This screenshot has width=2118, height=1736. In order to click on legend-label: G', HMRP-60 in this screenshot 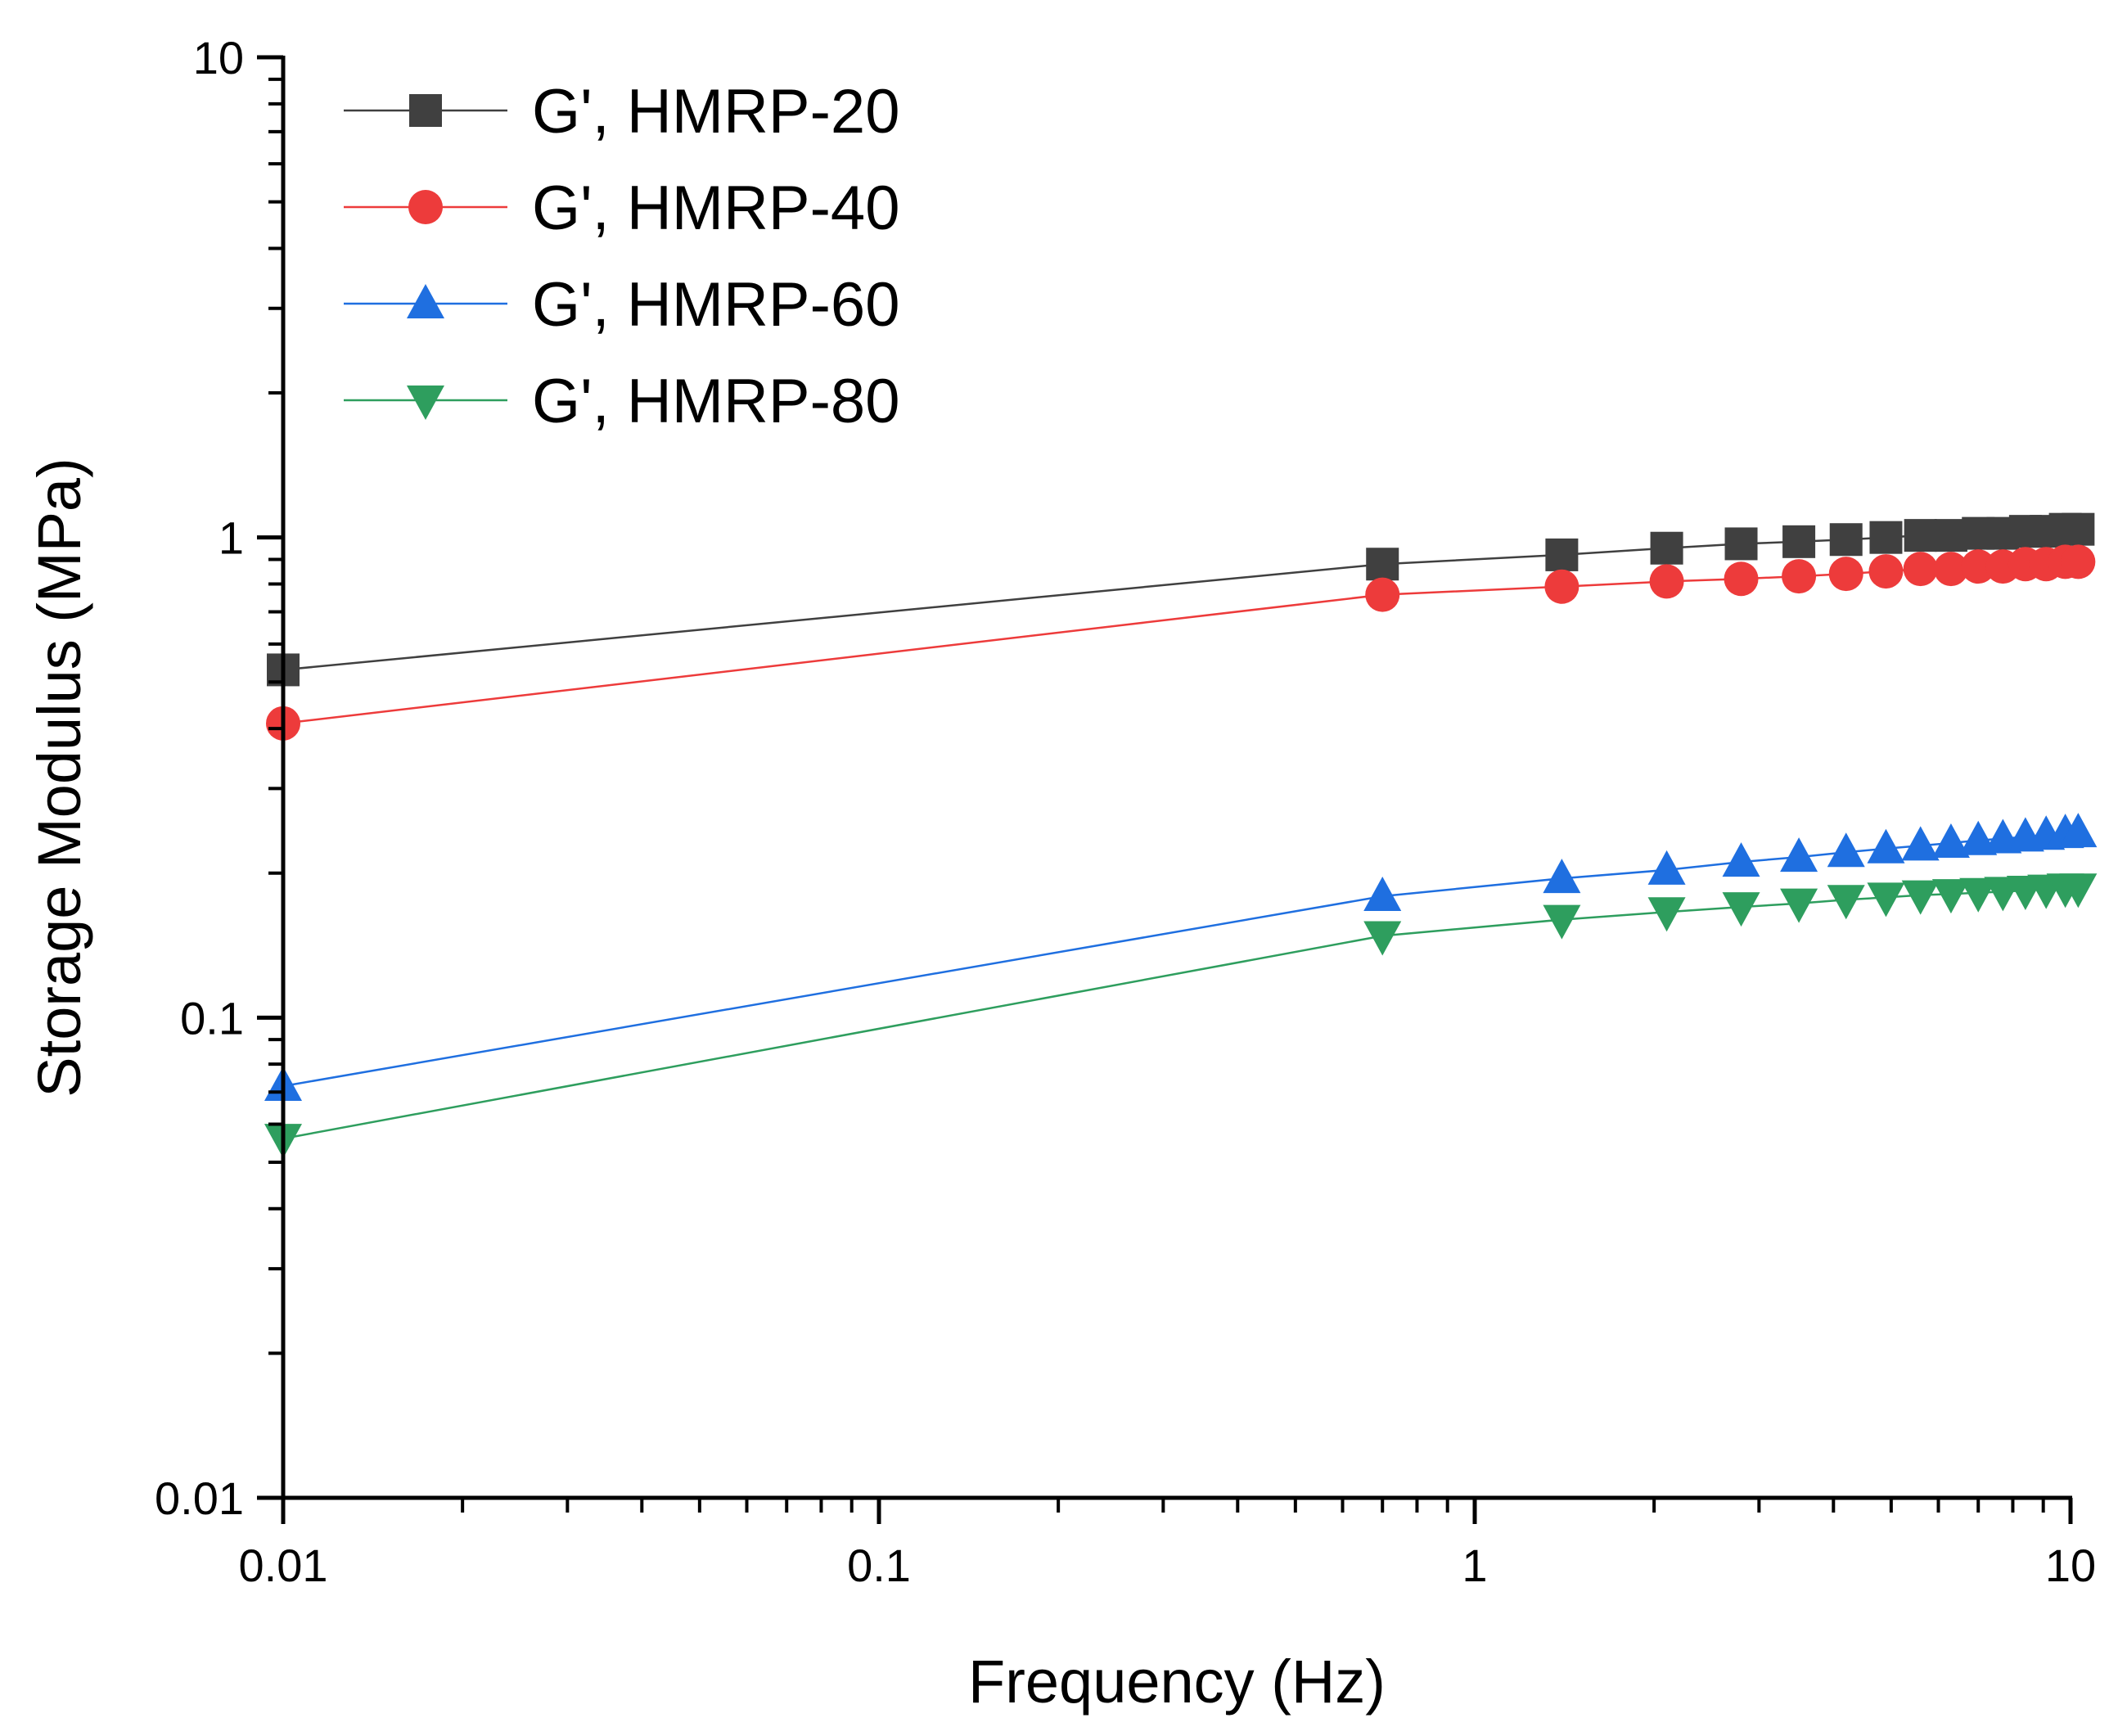, I will do `click(716, 305)`.